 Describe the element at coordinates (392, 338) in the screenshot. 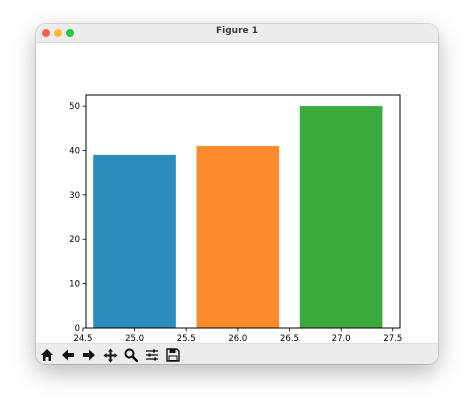

I see `x-tick-label: 27.5` at that location.